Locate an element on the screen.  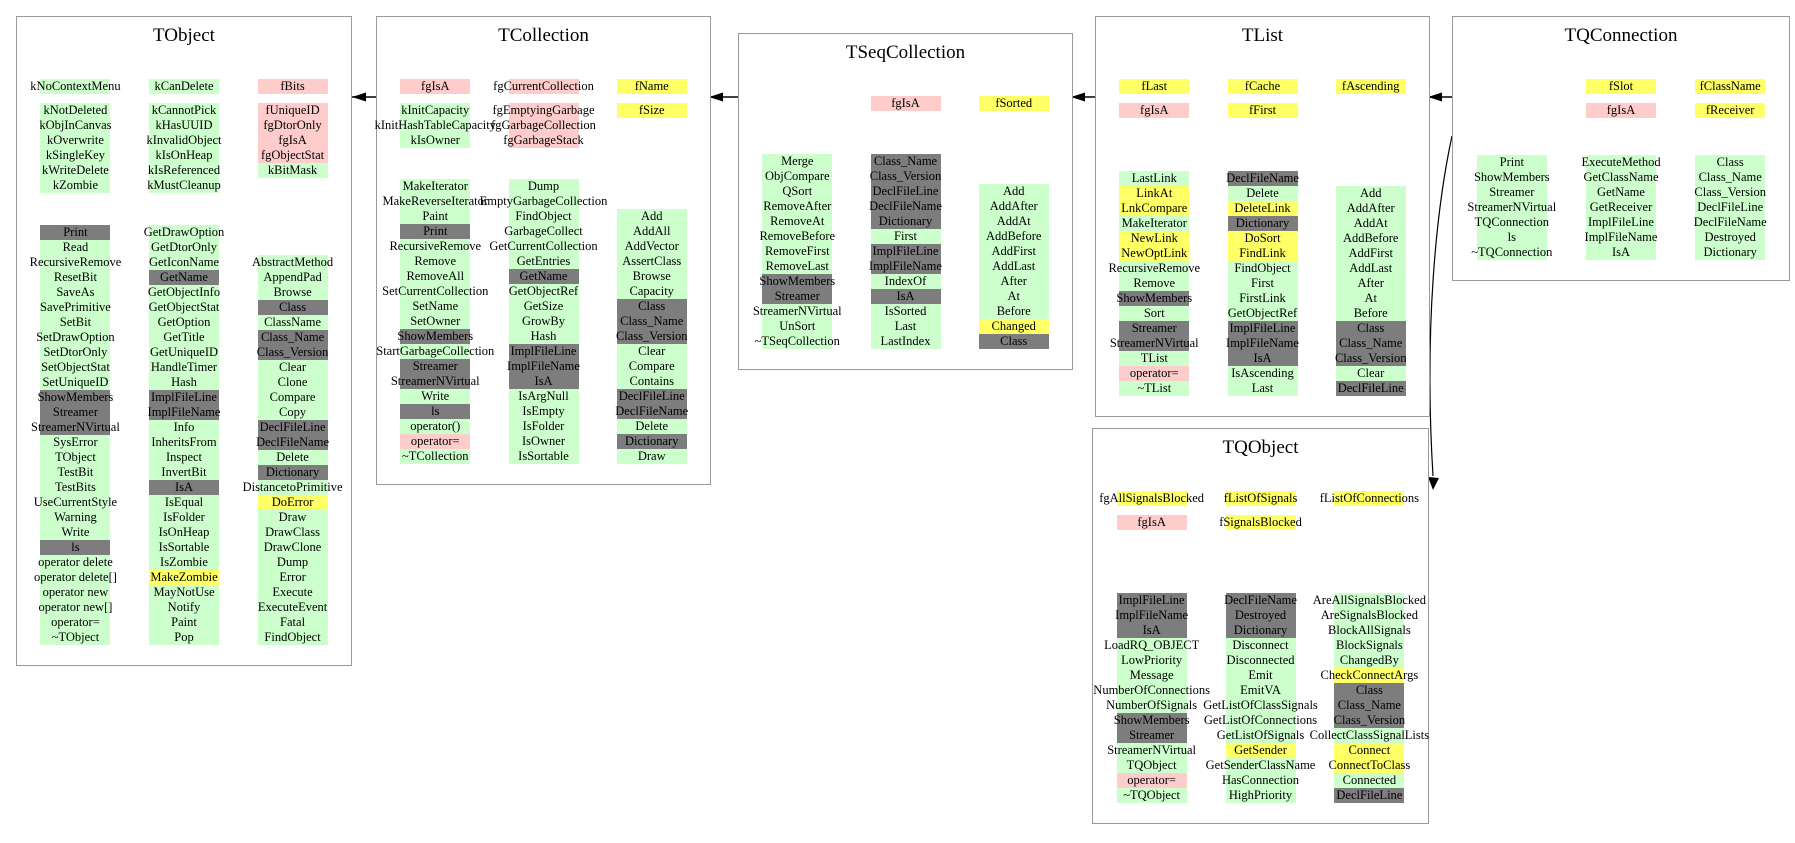
method-cell: RemoveAll is located at coordinates (435, 276).